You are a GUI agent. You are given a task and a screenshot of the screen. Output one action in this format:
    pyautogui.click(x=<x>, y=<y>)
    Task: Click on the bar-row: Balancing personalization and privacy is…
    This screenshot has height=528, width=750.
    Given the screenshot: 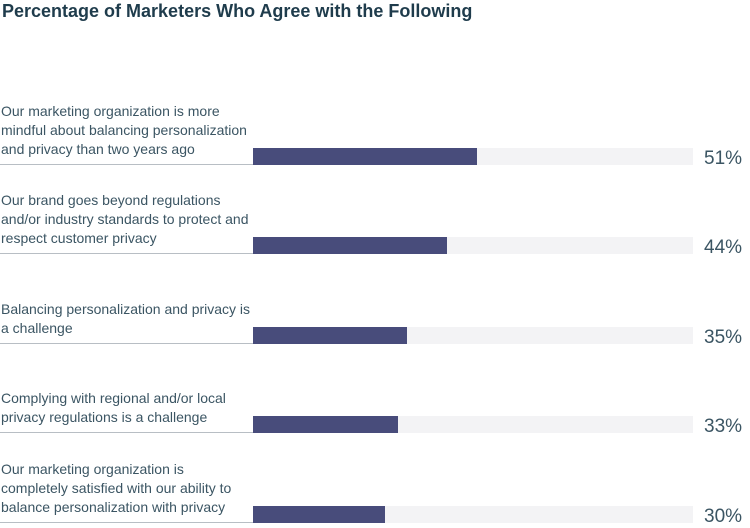 What is the action you would take?
    pyautogui.click(x=371, y=324)
    